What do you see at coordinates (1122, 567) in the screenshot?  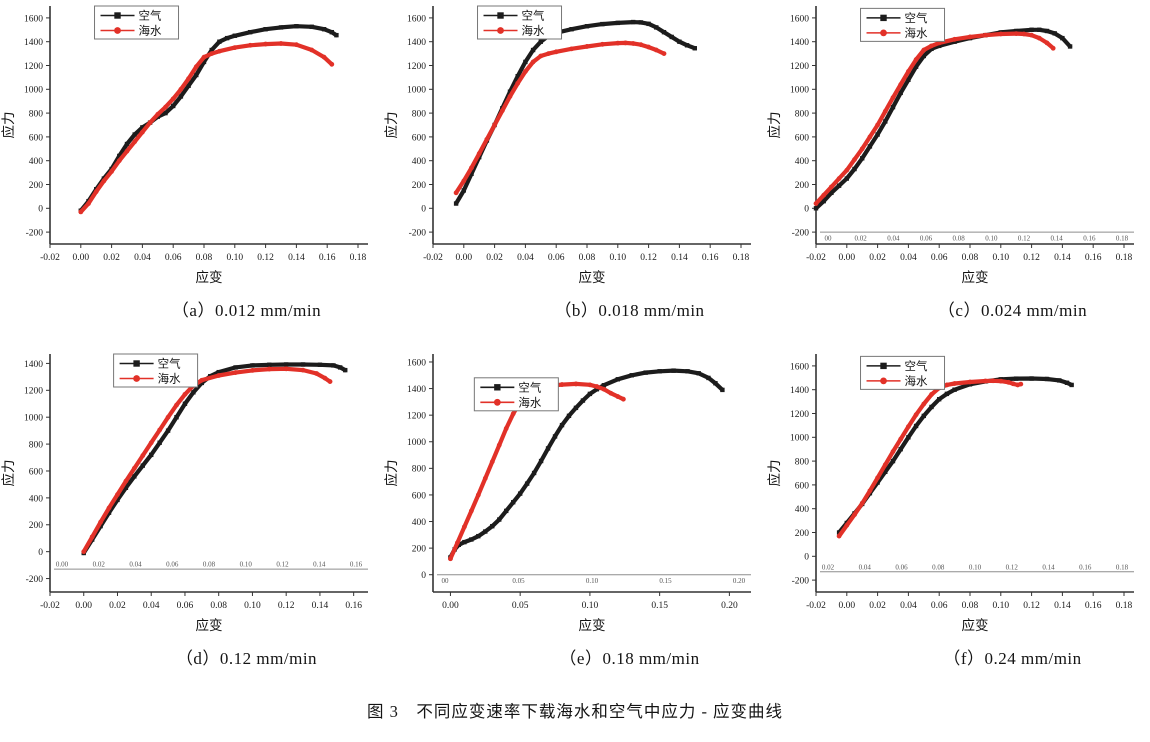 I see `inner-axis-label: 0.18` at bounding box center [1122, 567].